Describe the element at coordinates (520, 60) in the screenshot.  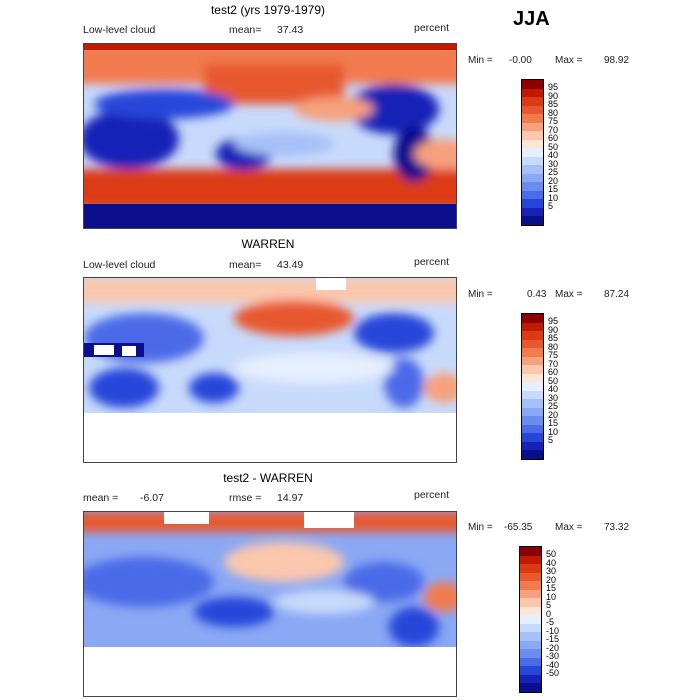
I see `panel1-min-value: -0.00` at that location.